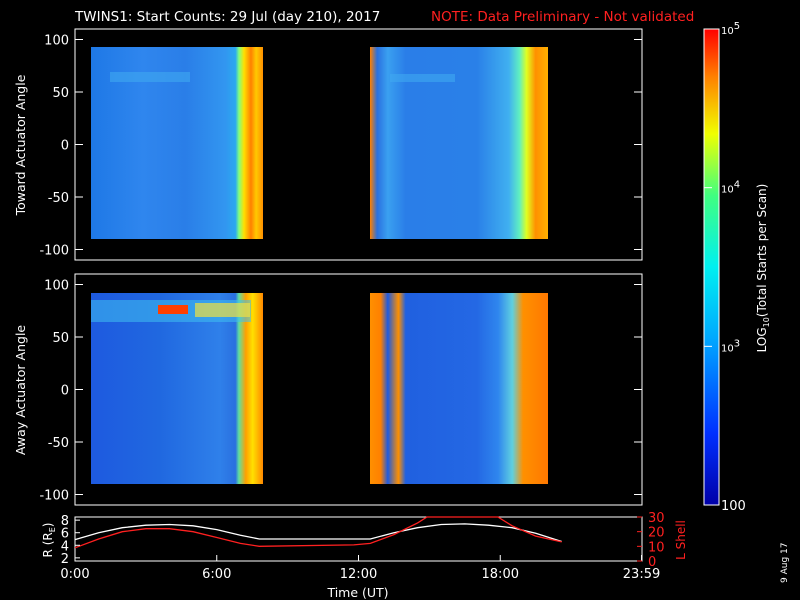 The image size is (800, 600). What do you see at coordinates (65, 534) in the screenshot?
I see `y-tick-left-label: 6` at bounding box center [65, 534].